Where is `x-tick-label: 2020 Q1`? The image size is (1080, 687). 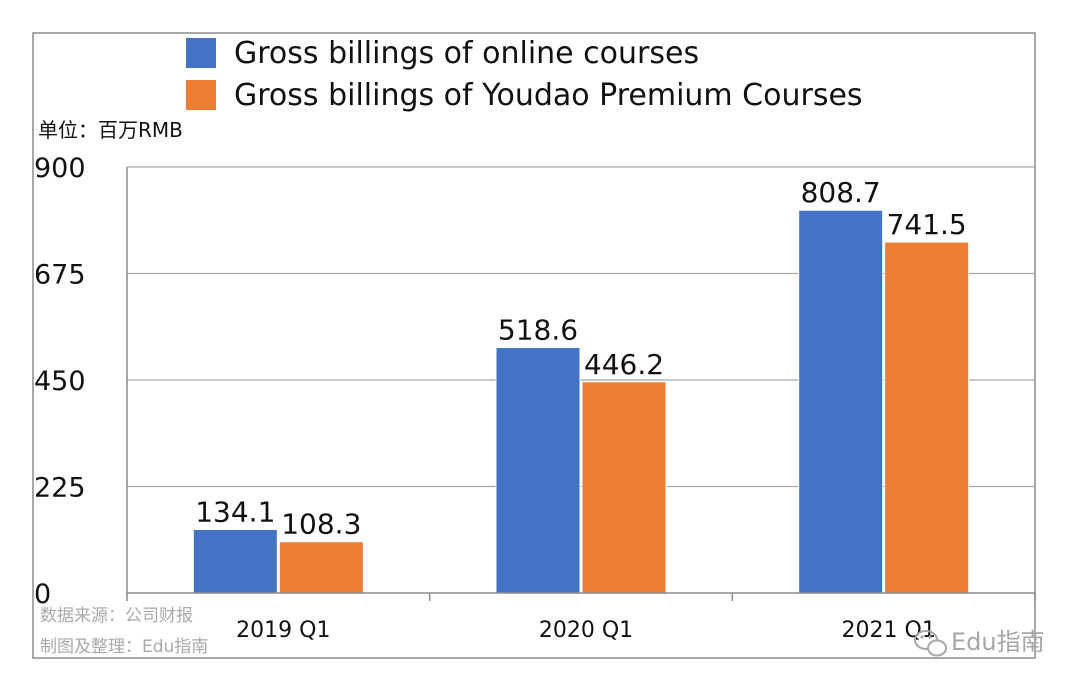
x-tick-label: 2020 Q1 is located at coordinates (586, 630).